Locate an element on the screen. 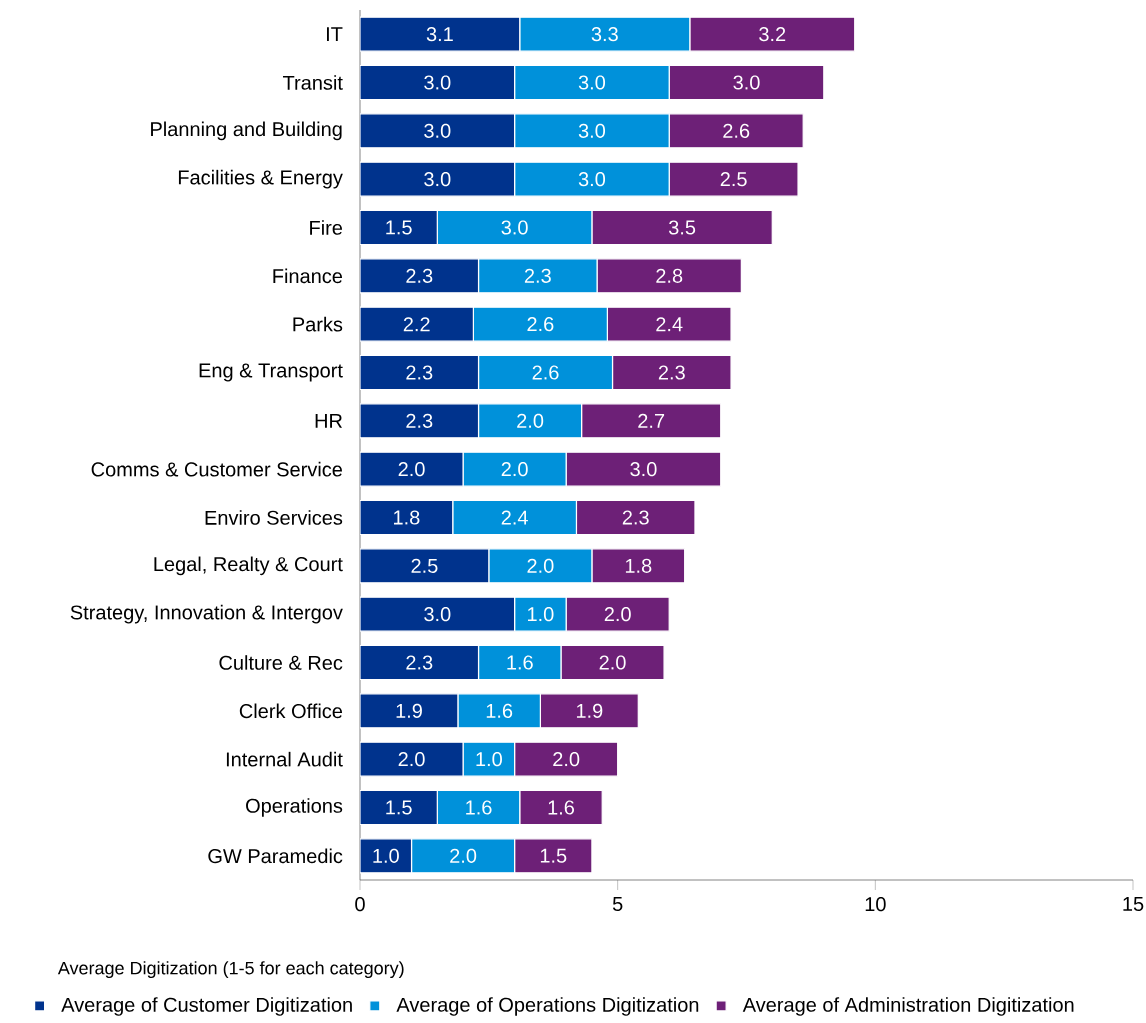  y-tick-label: Strategy, Innovation & Intergov is located at coordinates (206, 614).